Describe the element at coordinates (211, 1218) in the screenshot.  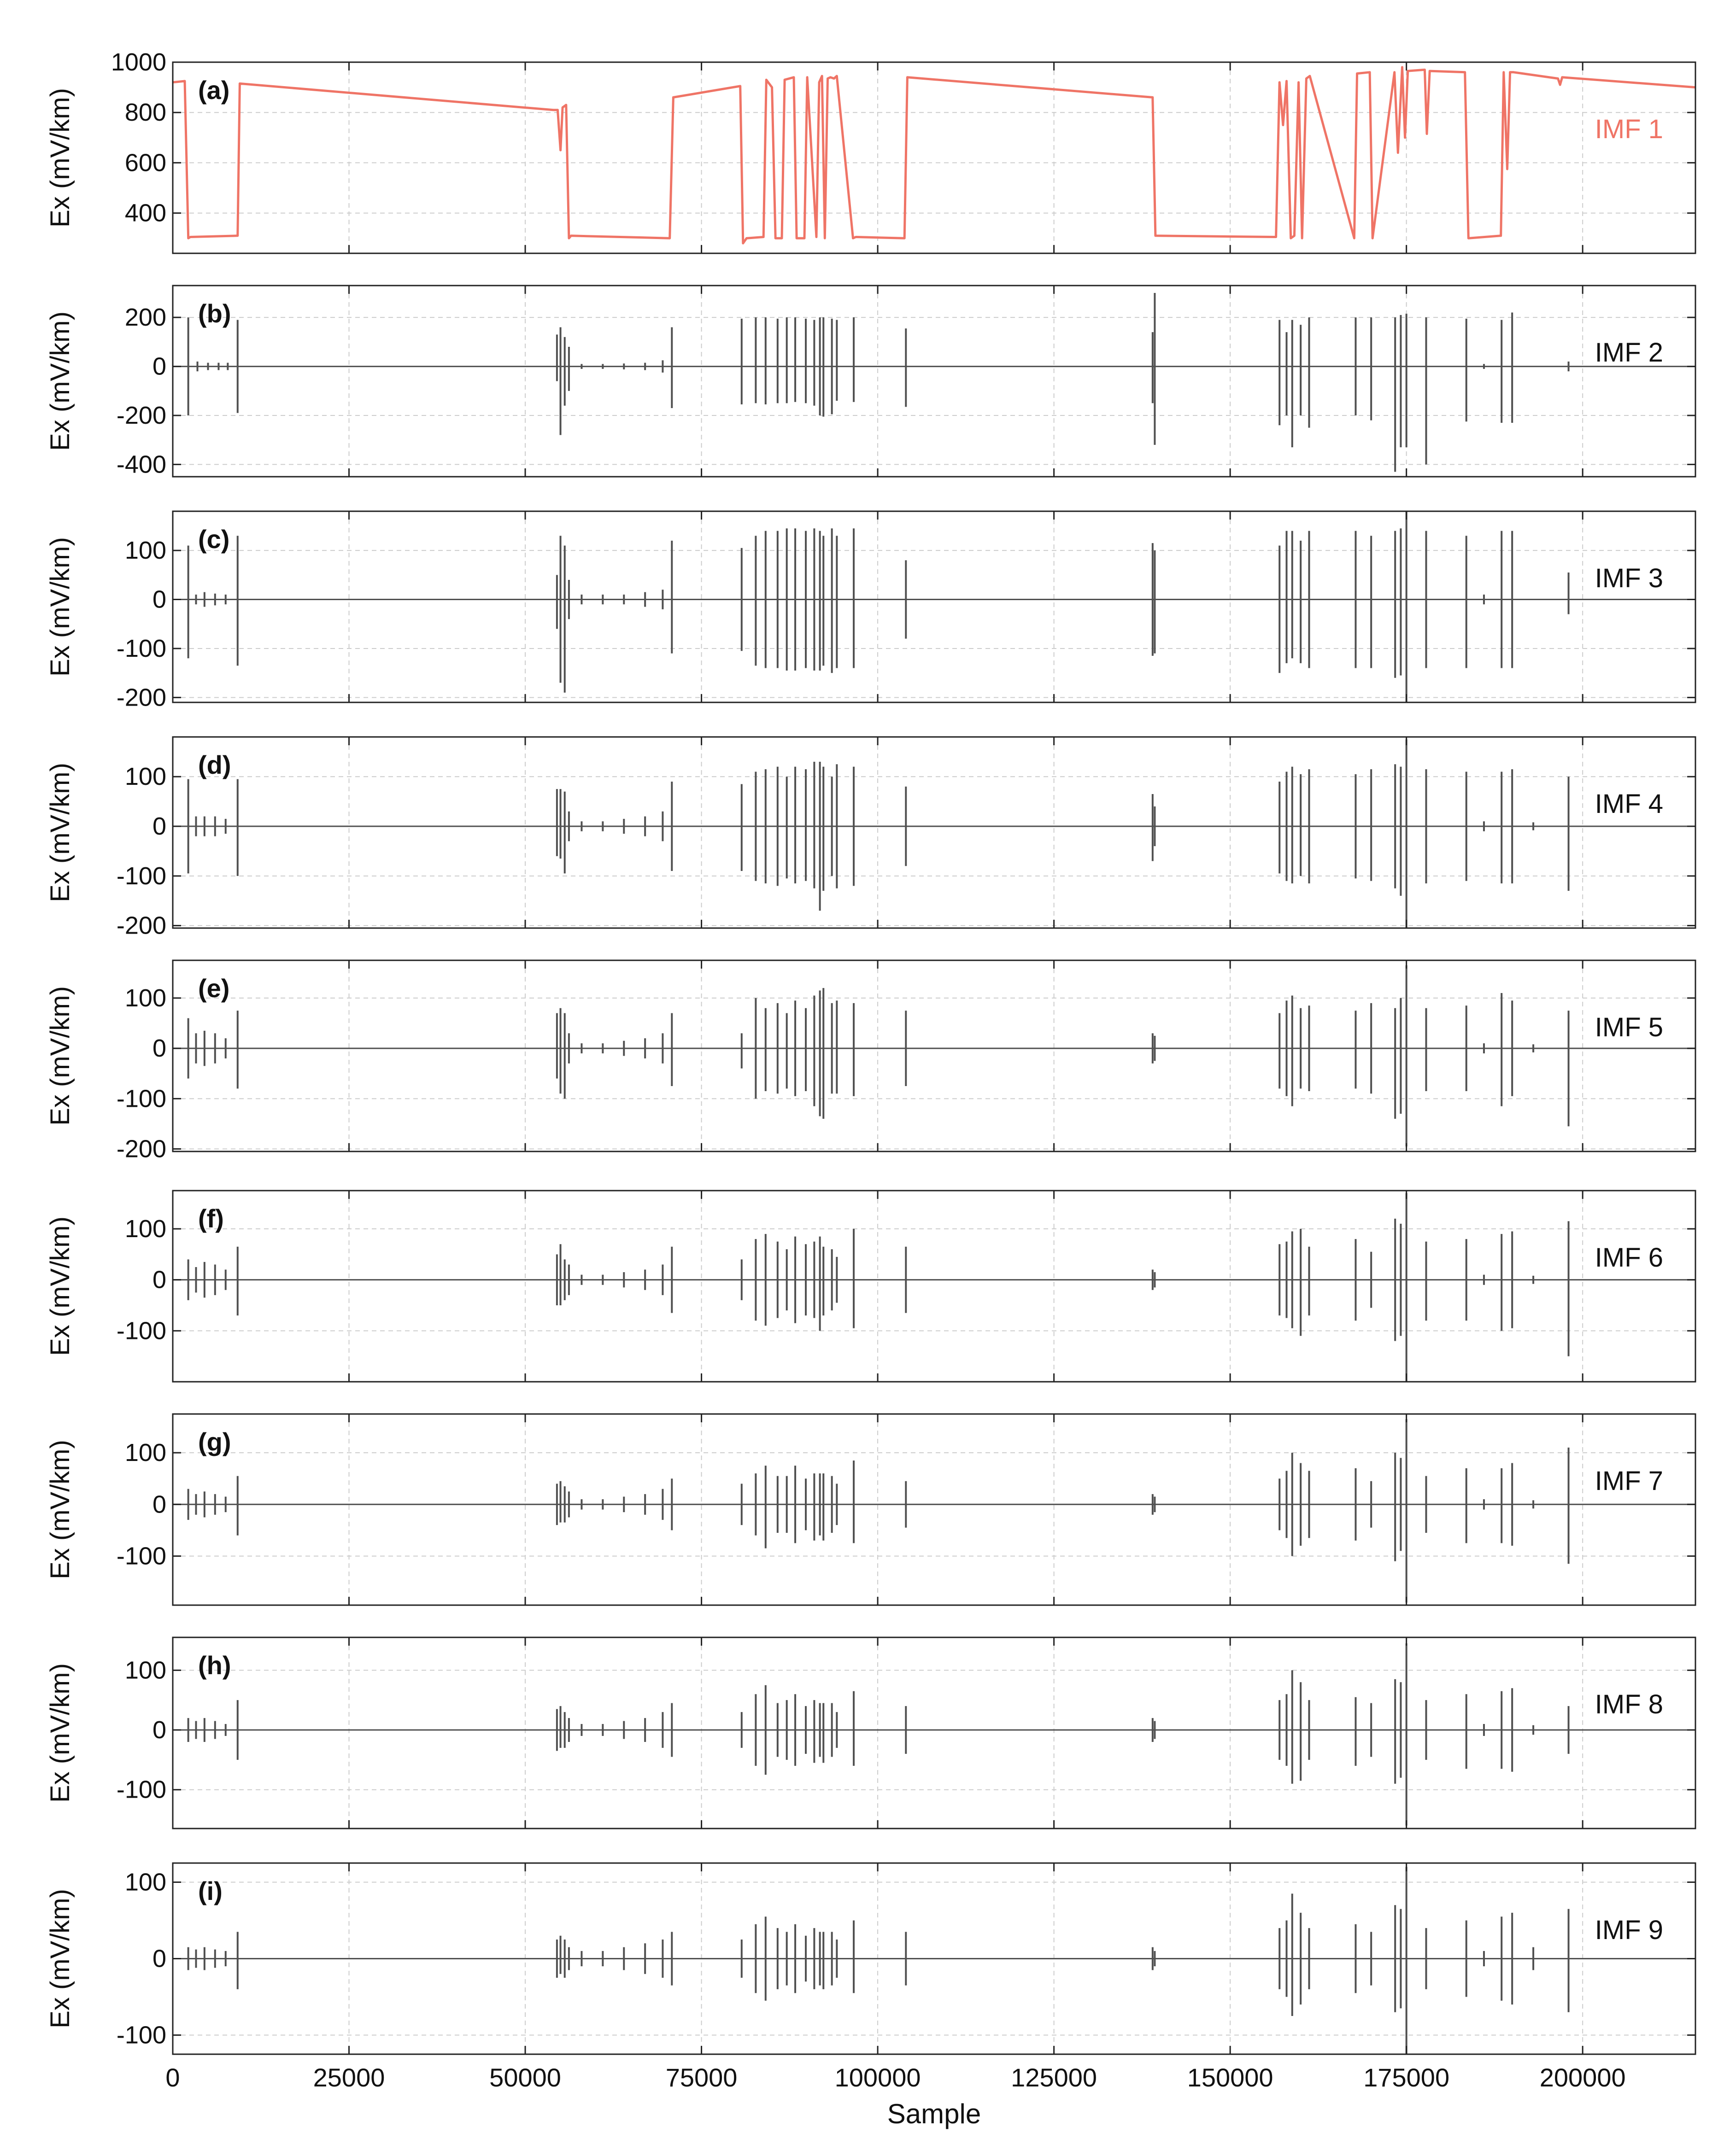
I see `panel-letter: (f)` at that location.